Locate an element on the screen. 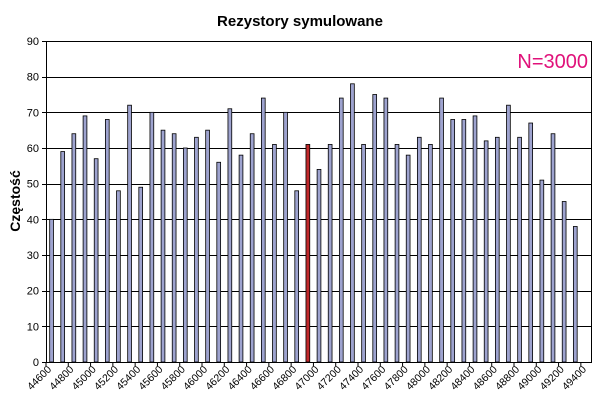 This screenshot has width=600, height=404. x-tick-label: 49000 is located at coordinates (529, 378).